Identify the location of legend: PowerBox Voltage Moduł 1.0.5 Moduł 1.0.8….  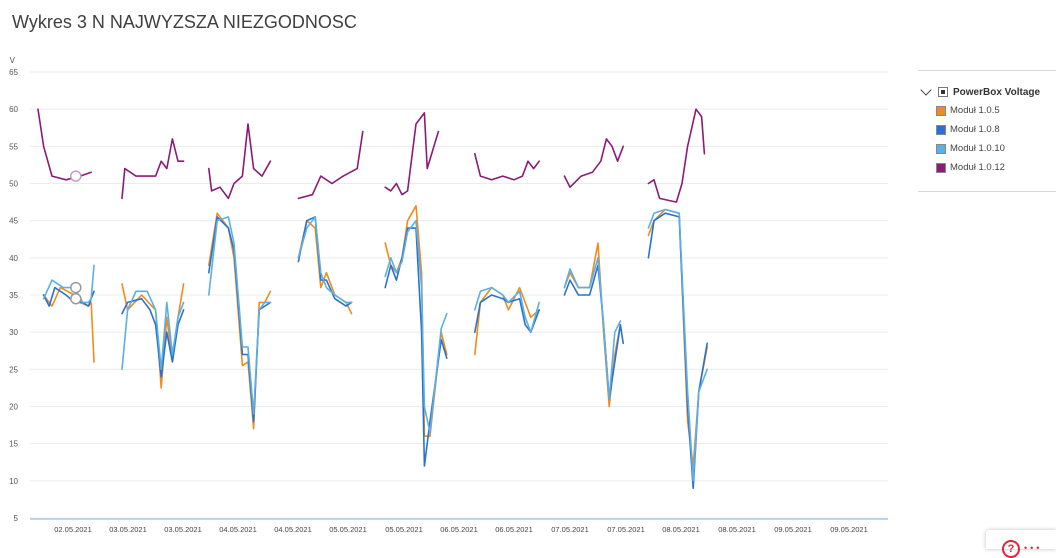
(987, 131).